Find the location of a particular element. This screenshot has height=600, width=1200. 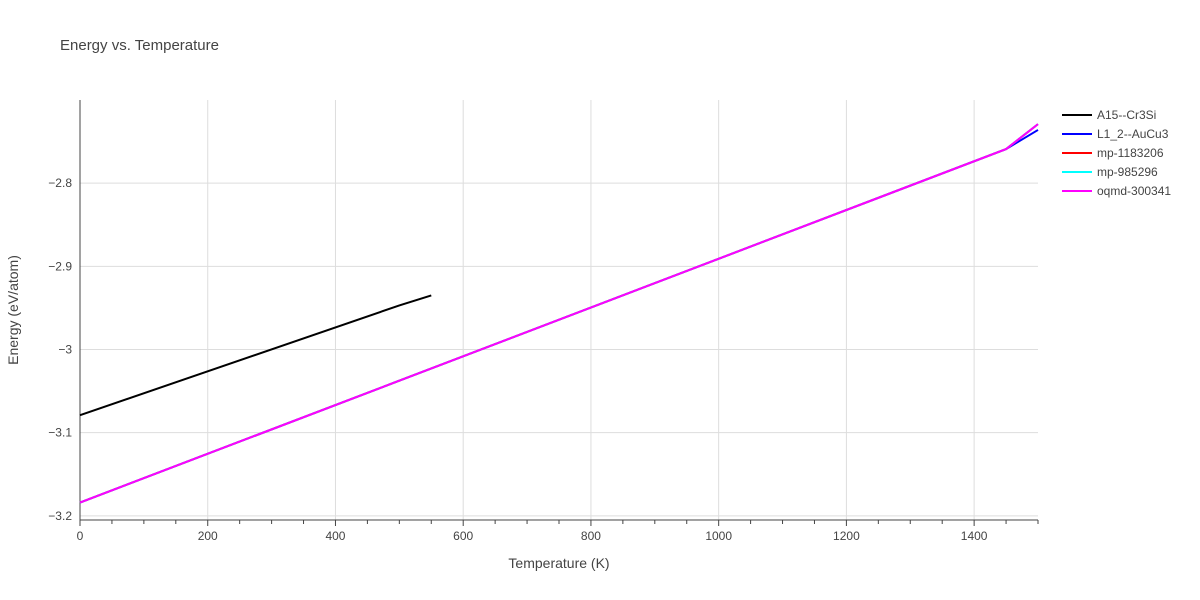

x-axis-title: Temperature (K) is located at coordinates (558, 563).